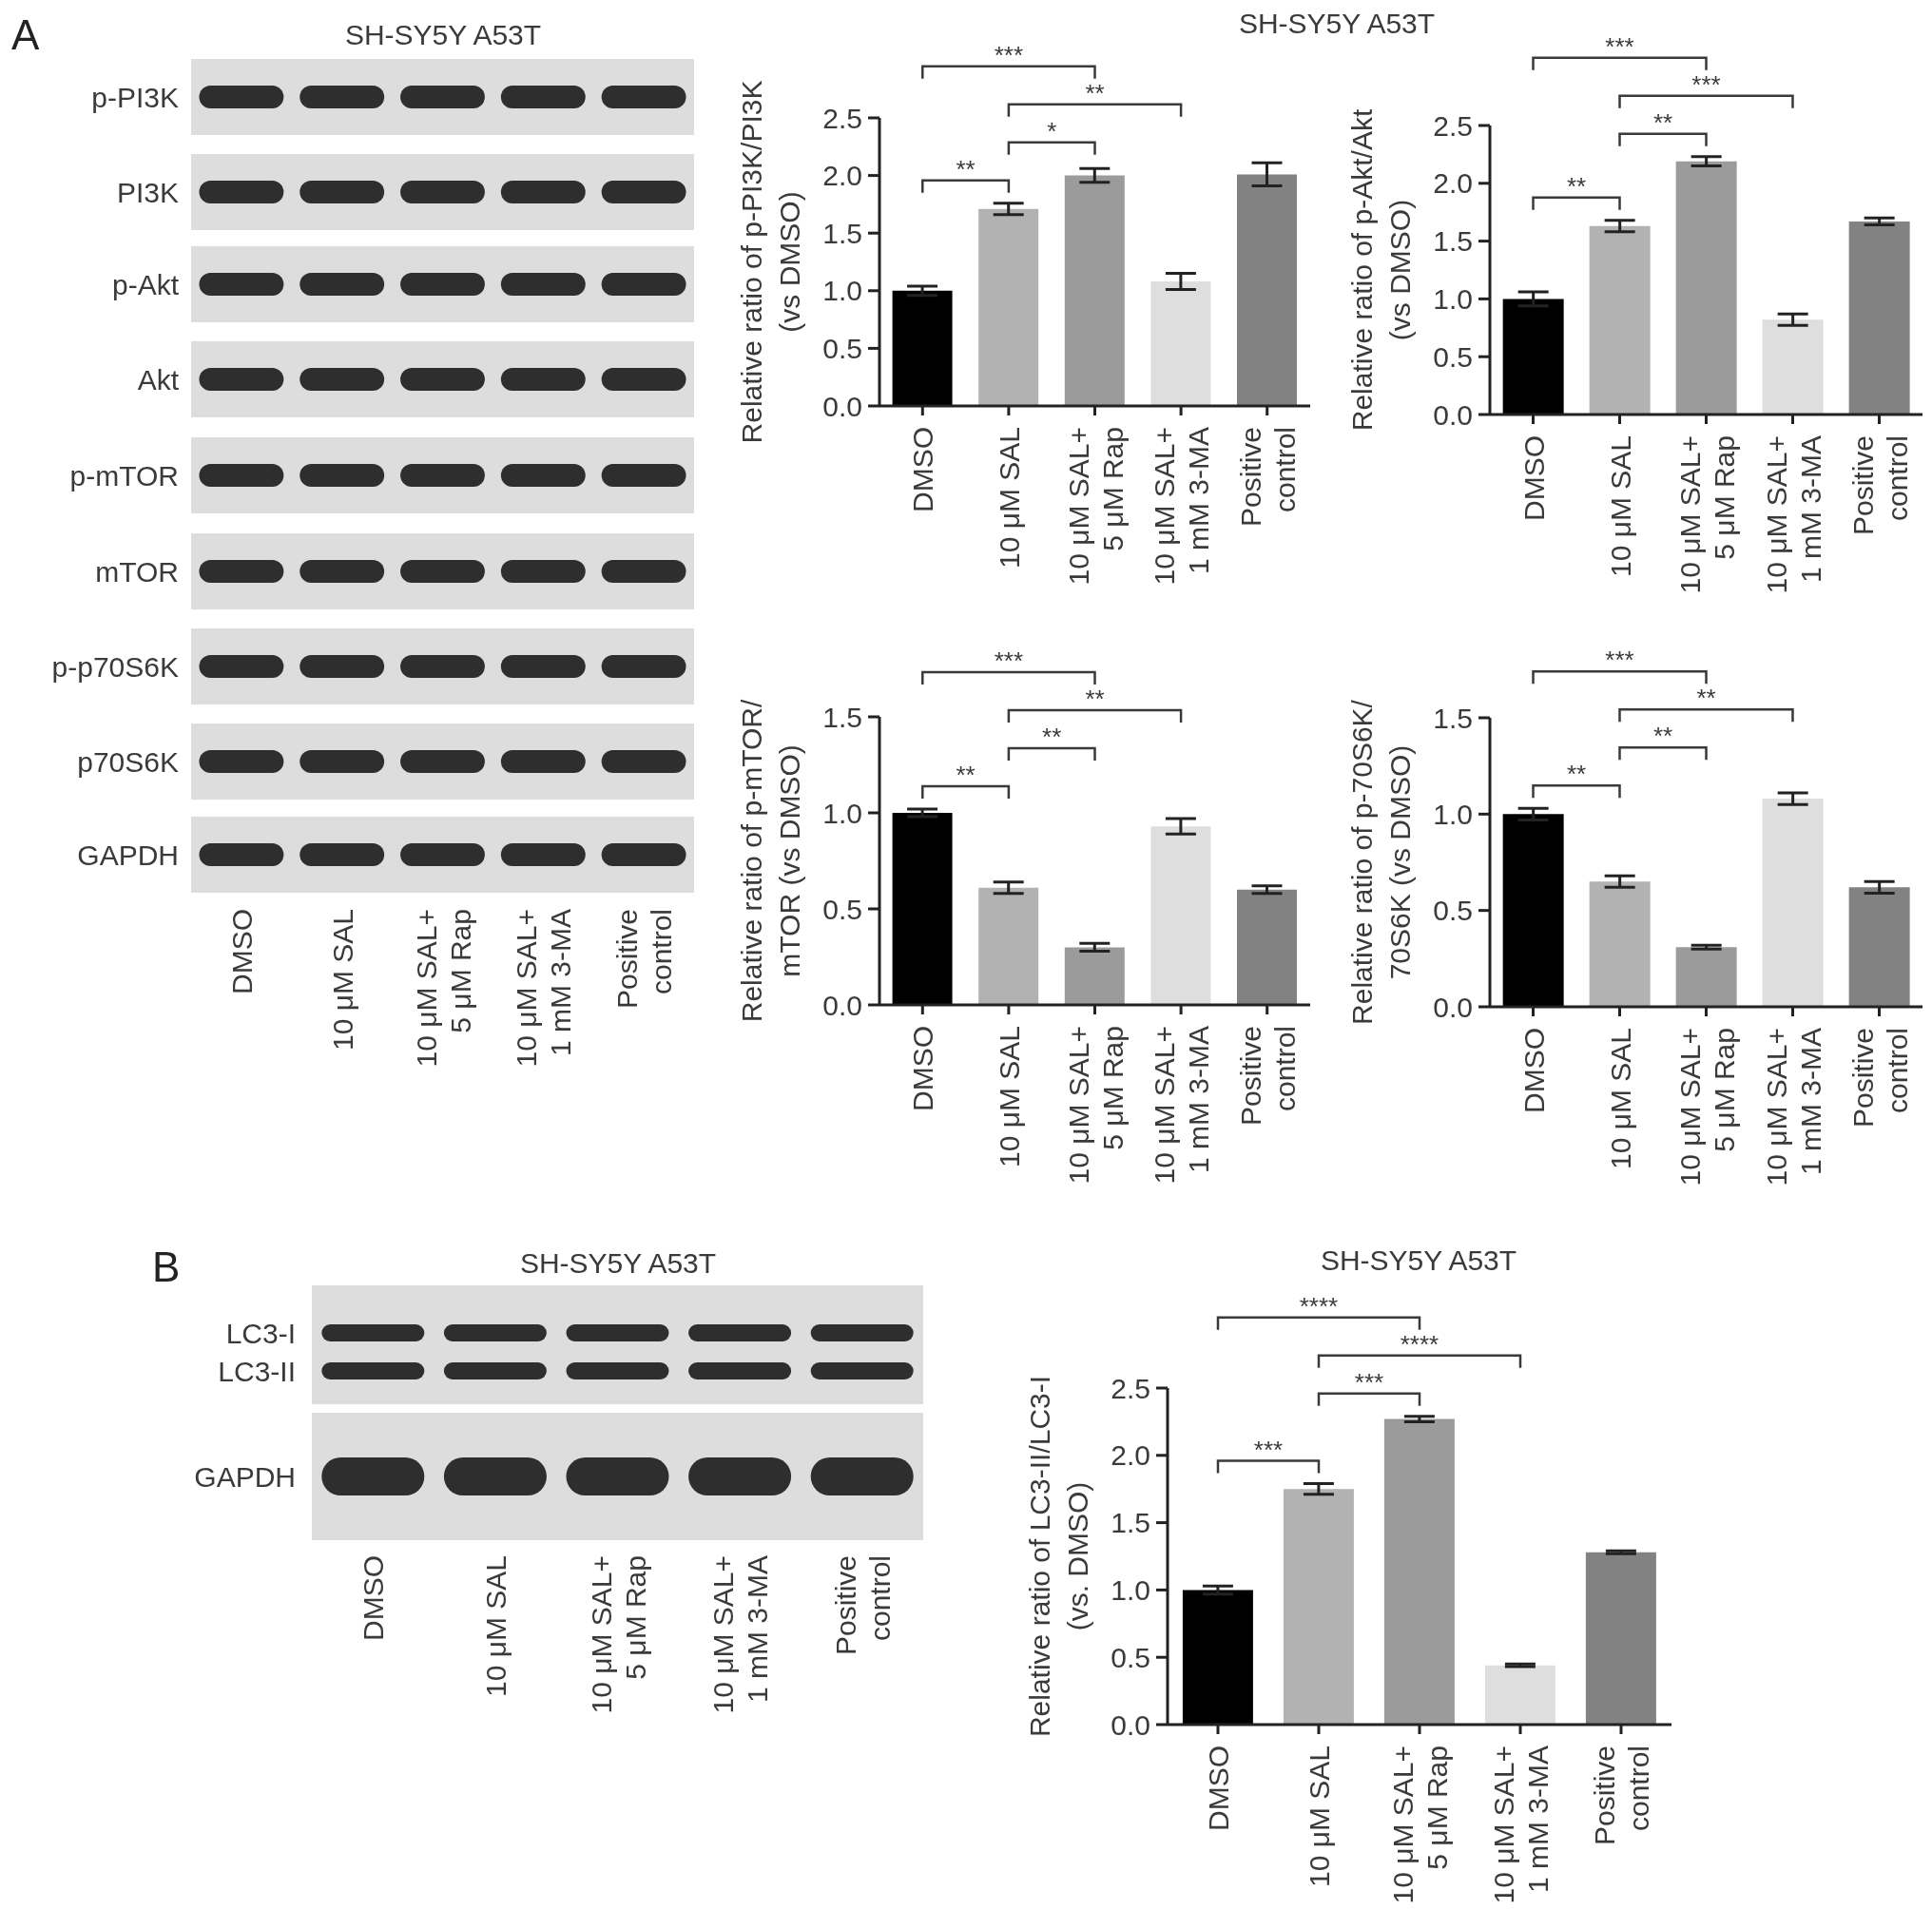 The height and width of the screenshot is (1929, 1932). Describe the element at coordinates (1380, 862) in the screenshot. I see `y-axis-title: Relative ratio of p-70S6K/ 70S6K (vs DMSO)` at that location.